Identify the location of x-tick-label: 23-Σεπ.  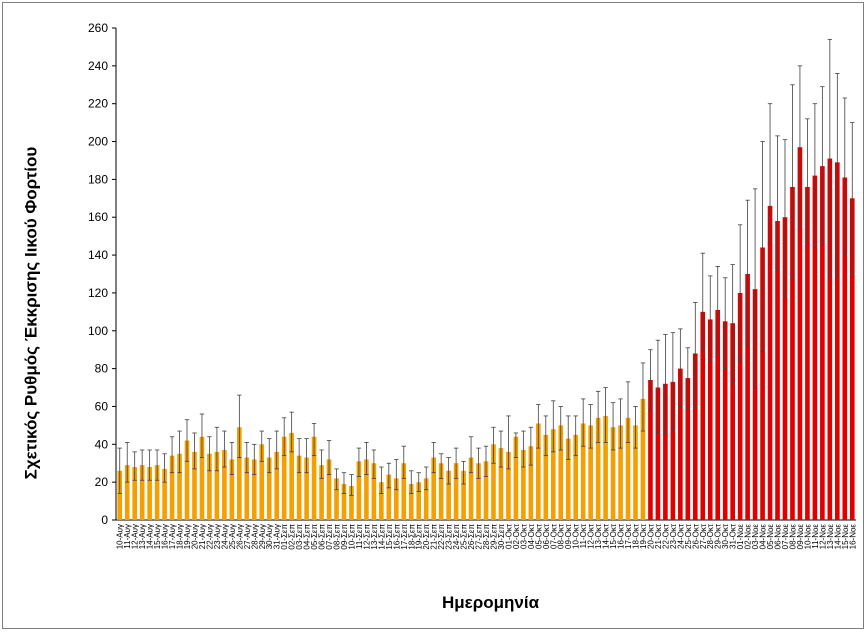
(449, 537).